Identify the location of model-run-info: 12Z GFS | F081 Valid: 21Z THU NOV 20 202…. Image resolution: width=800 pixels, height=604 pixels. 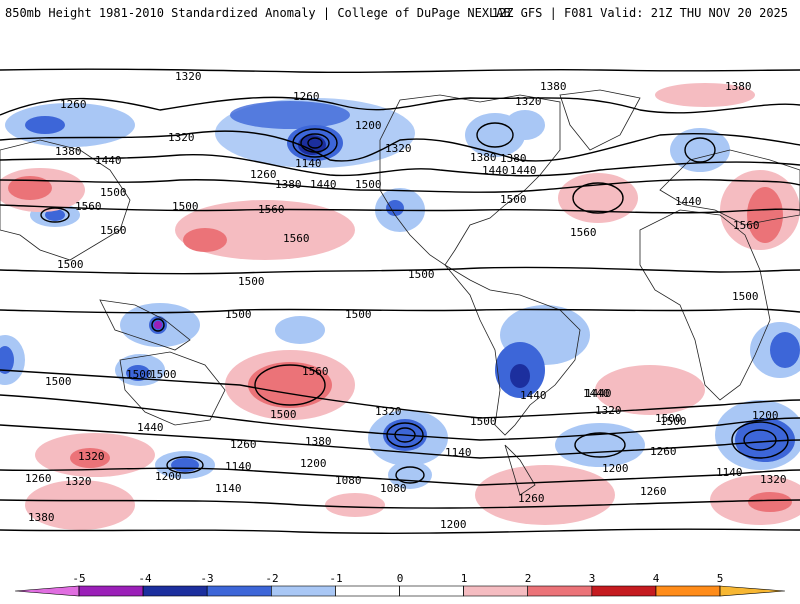
(639, 13).